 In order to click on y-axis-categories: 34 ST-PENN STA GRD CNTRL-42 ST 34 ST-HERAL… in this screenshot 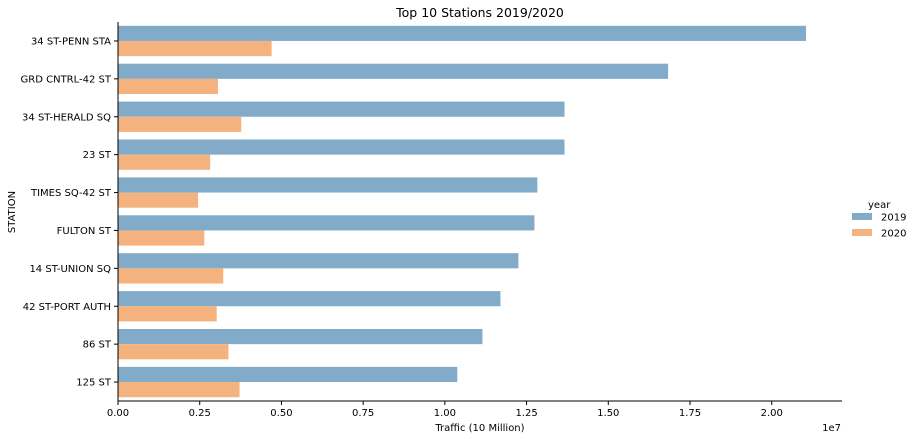, I will do `click(69, 212)`.